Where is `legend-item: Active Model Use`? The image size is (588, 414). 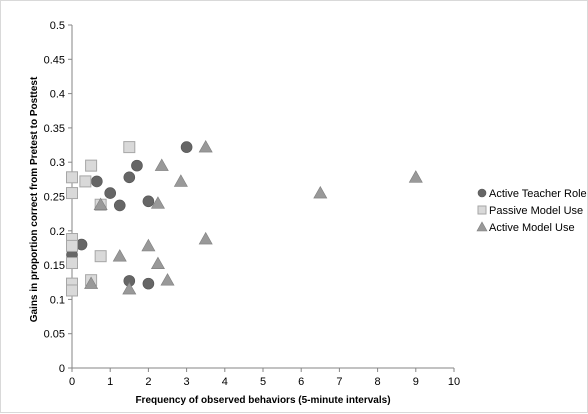 legend-item: Active Model Use is located at coordinates (525, 227).